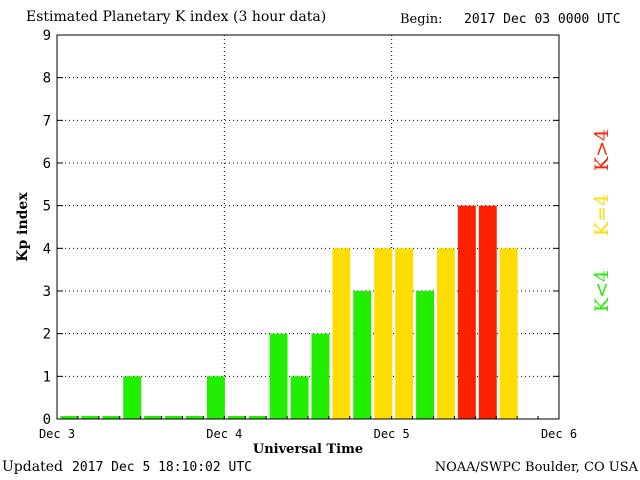  What do you see at coordinates (602, 150) in the screenshot?
I see `legend-label: K>4` at bounding box center [602, 150].